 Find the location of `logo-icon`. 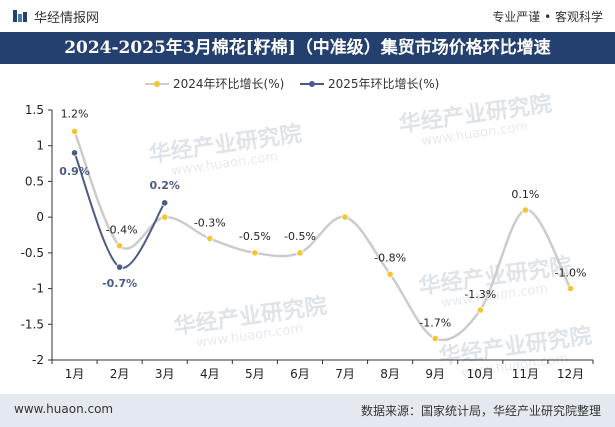

logo-icon is located at coordinates (20, 16).